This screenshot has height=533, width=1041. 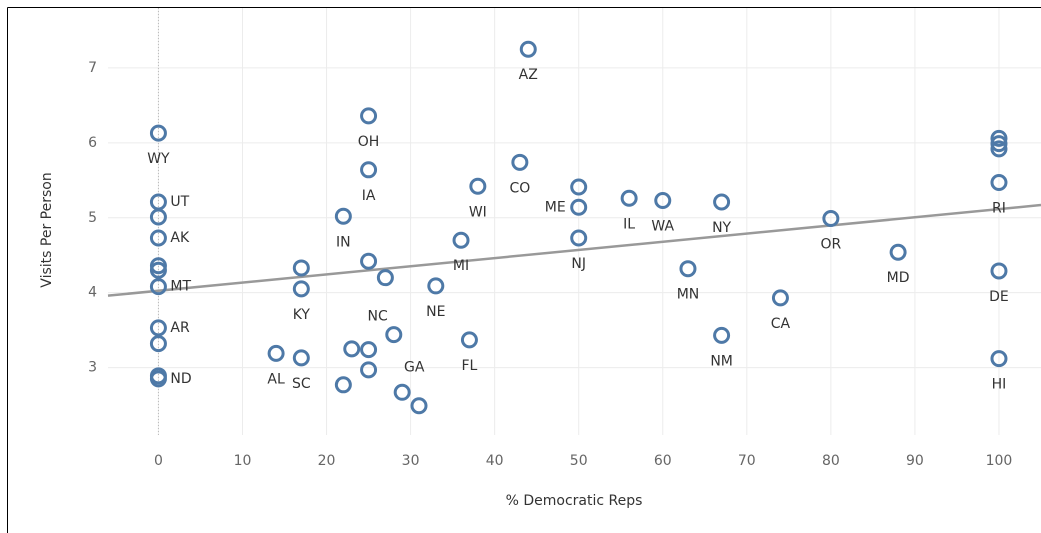 I want to click on point-label: MI, so click(x=461, y=266).